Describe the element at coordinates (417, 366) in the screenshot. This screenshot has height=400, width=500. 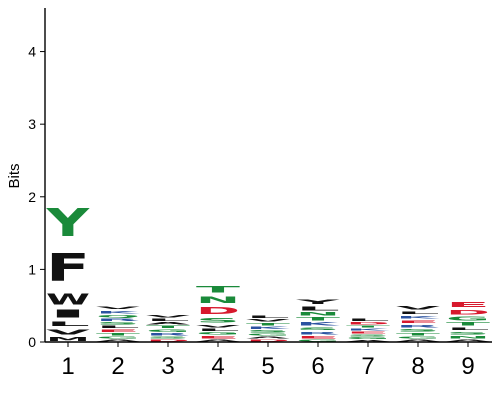
I see `x-tick-label: 8` at that location.